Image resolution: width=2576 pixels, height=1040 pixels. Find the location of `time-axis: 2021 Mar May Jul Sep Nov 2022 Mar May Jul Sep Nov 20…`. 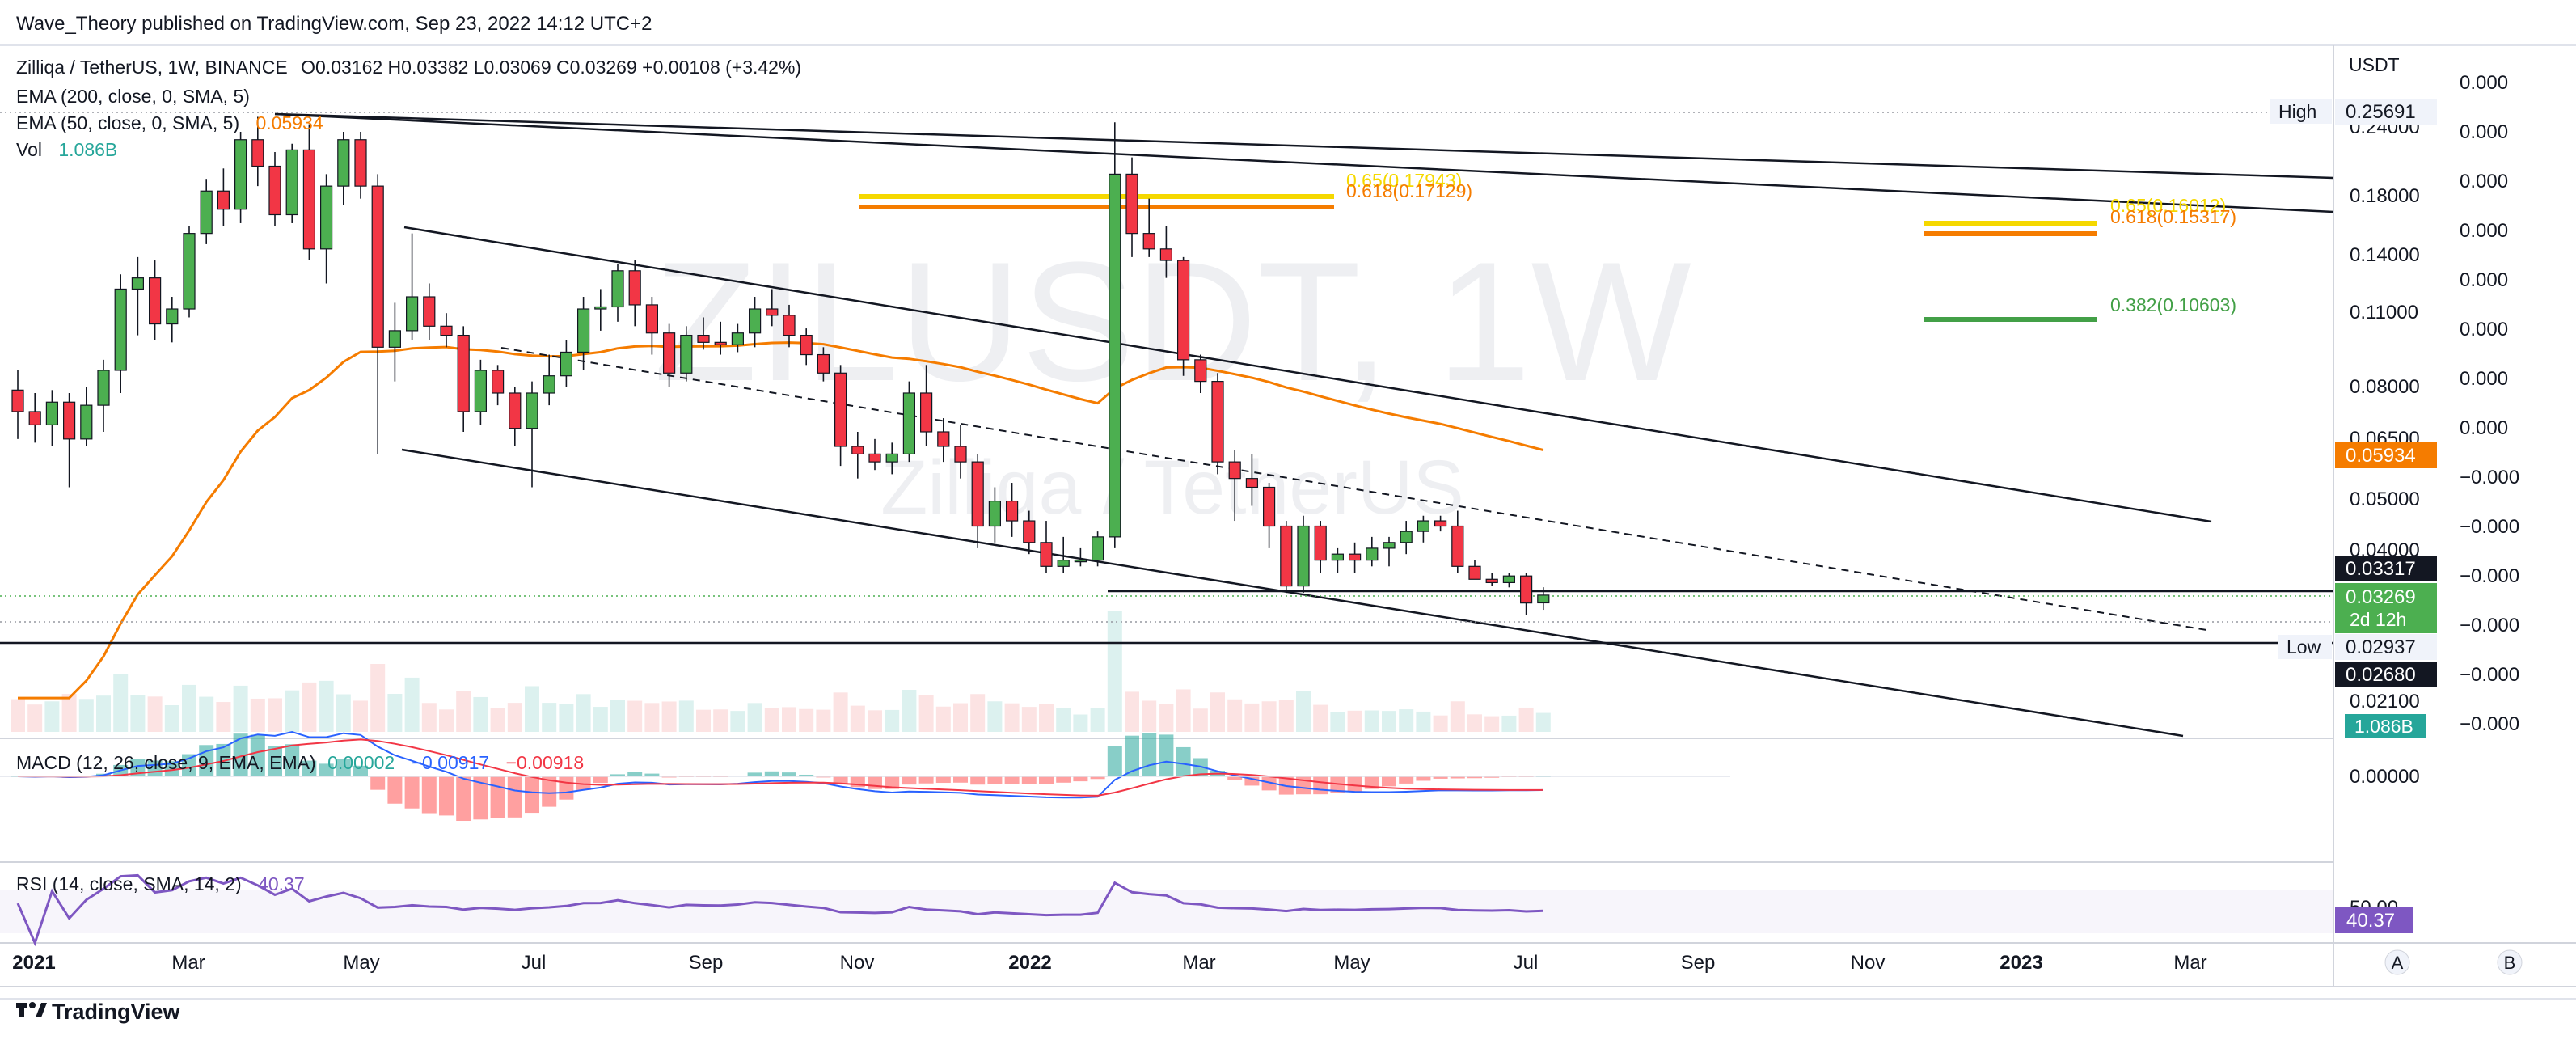

time-axis: 2021 Mar May Jul Sep Nov 2022 Mar May Jul Sep Nov 20… is located at coordinates (1109, 963).